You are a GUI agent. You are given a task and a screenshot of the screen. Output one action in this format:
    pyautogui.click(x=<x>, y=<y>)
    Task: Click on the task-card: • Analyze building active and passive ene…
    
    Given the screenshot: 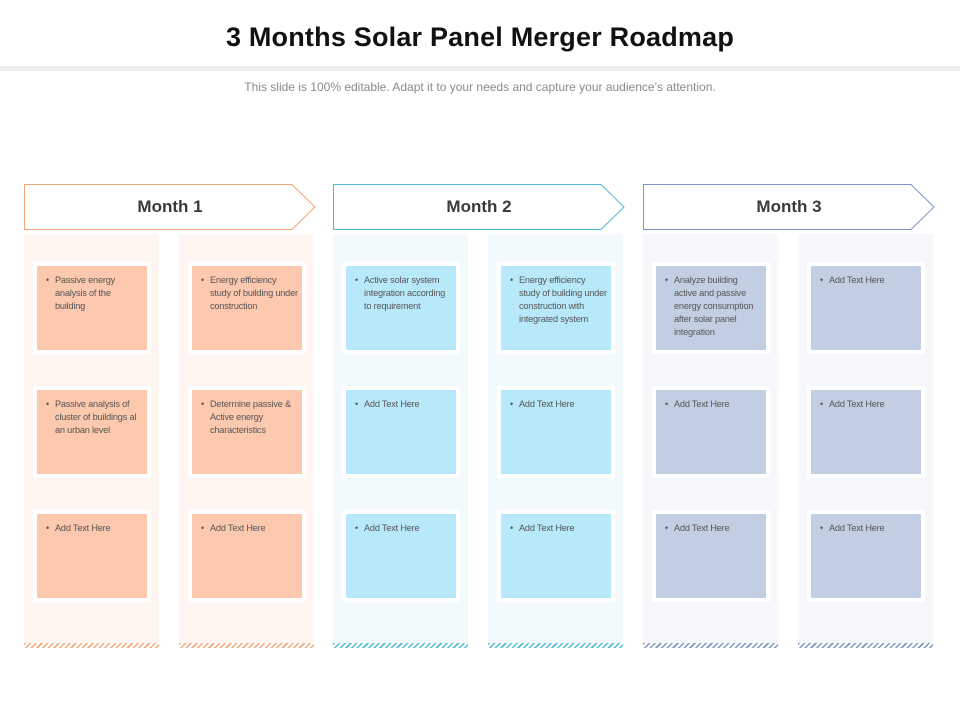 What is the action you would take?
    pyautogui.click(x=711, y=308)
    